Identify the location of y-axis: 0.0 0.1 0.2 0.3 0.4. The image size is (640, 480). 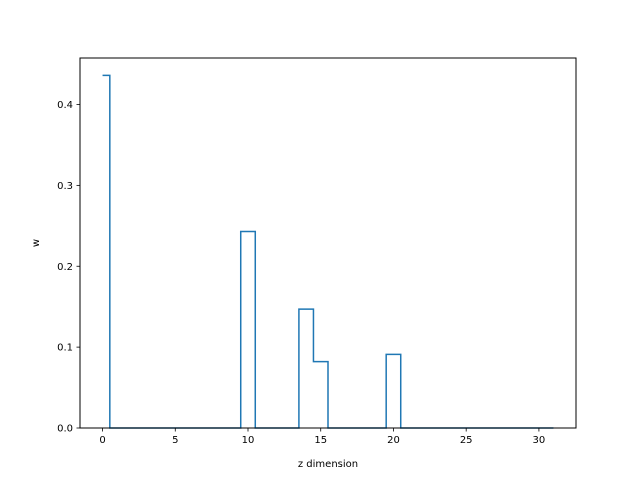
(68, 267).